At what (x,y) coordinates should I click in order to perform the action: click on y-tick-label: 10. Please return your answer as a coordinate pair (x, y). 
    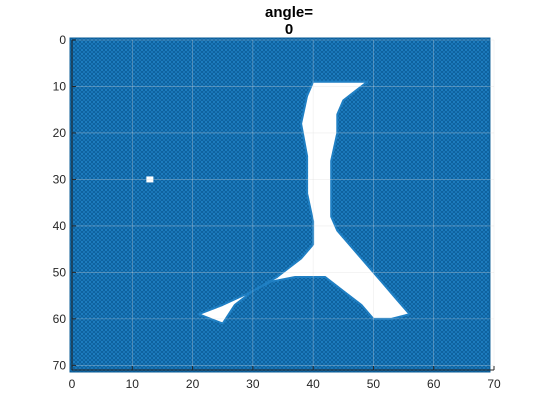
    Looking at the image, I should click on (60, 86).